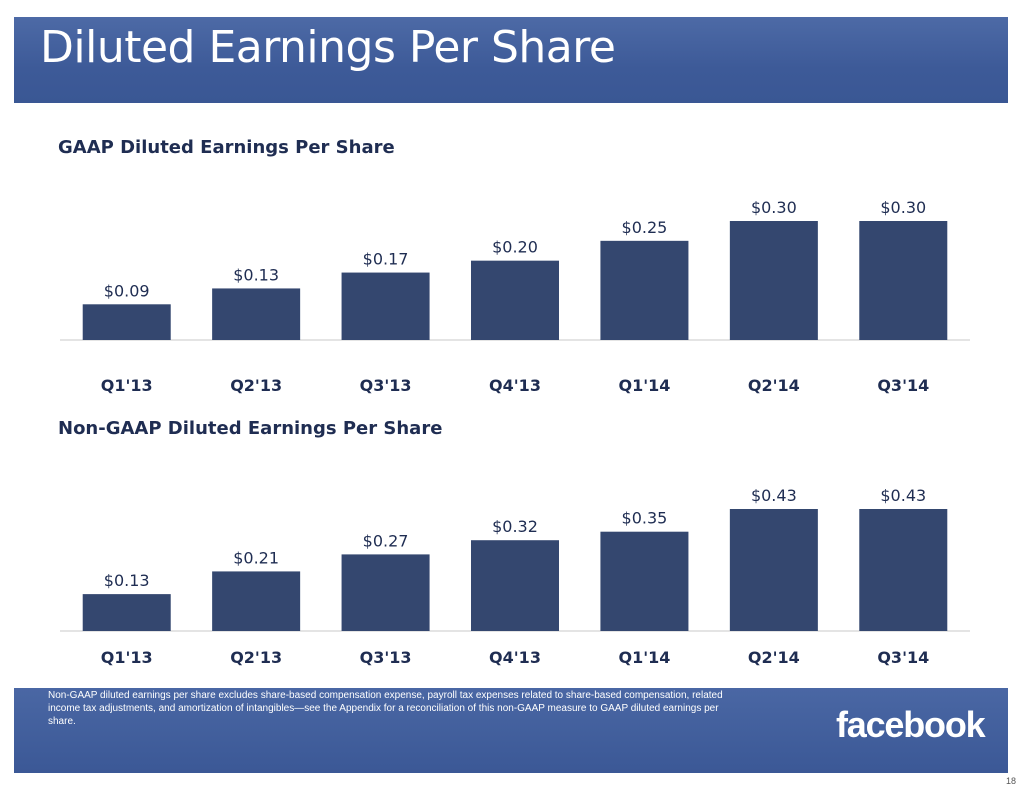 This screenshot has height=792, width=1024. What do you see at coordinates (903, 385) in the screenshot?
I see `gaap-tick-label: Q3'14` at bounding box center [903, 385].